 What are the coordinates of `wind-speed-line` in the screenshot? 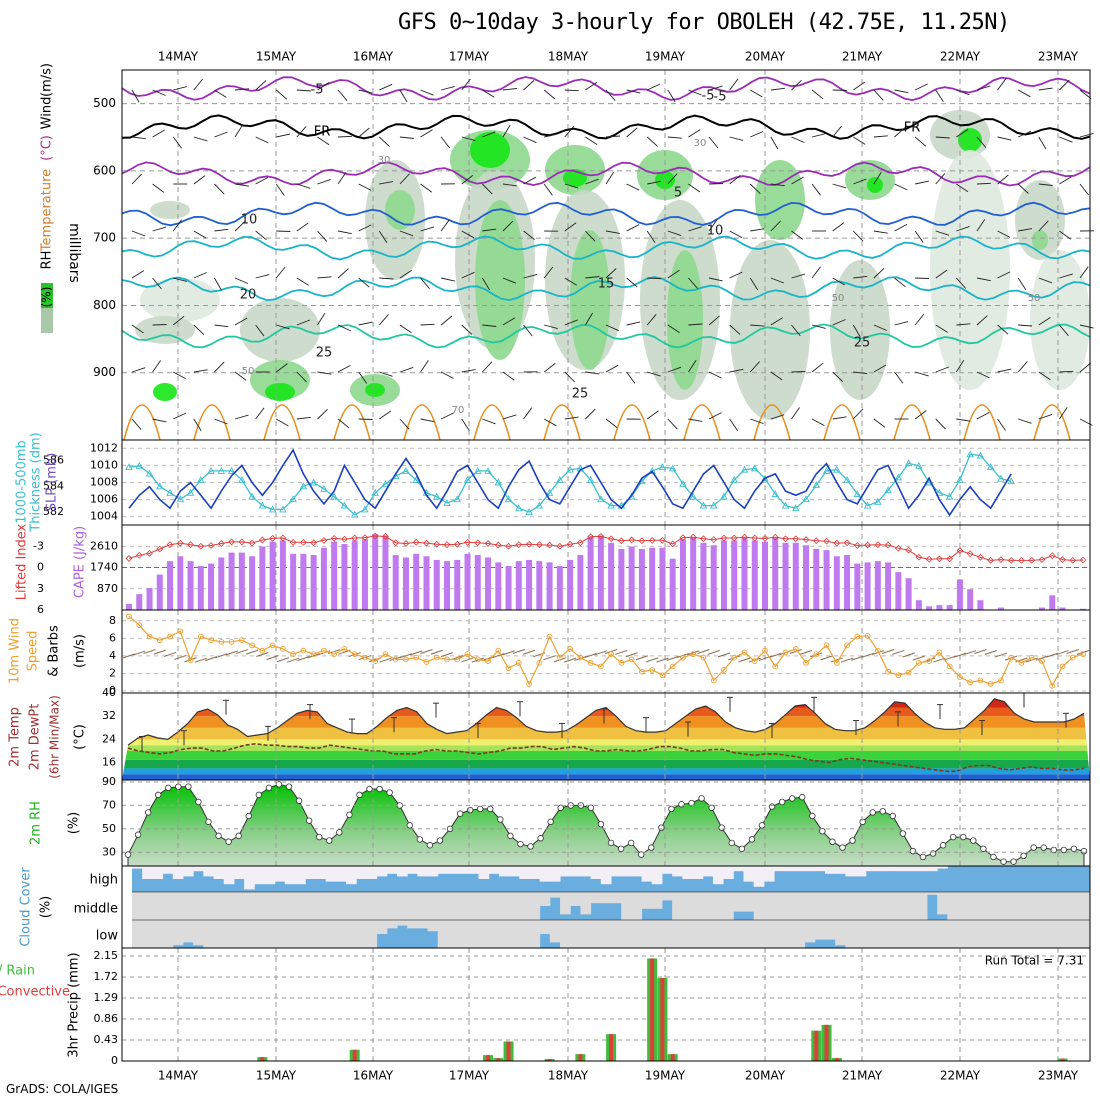 It's located at (606, 651).